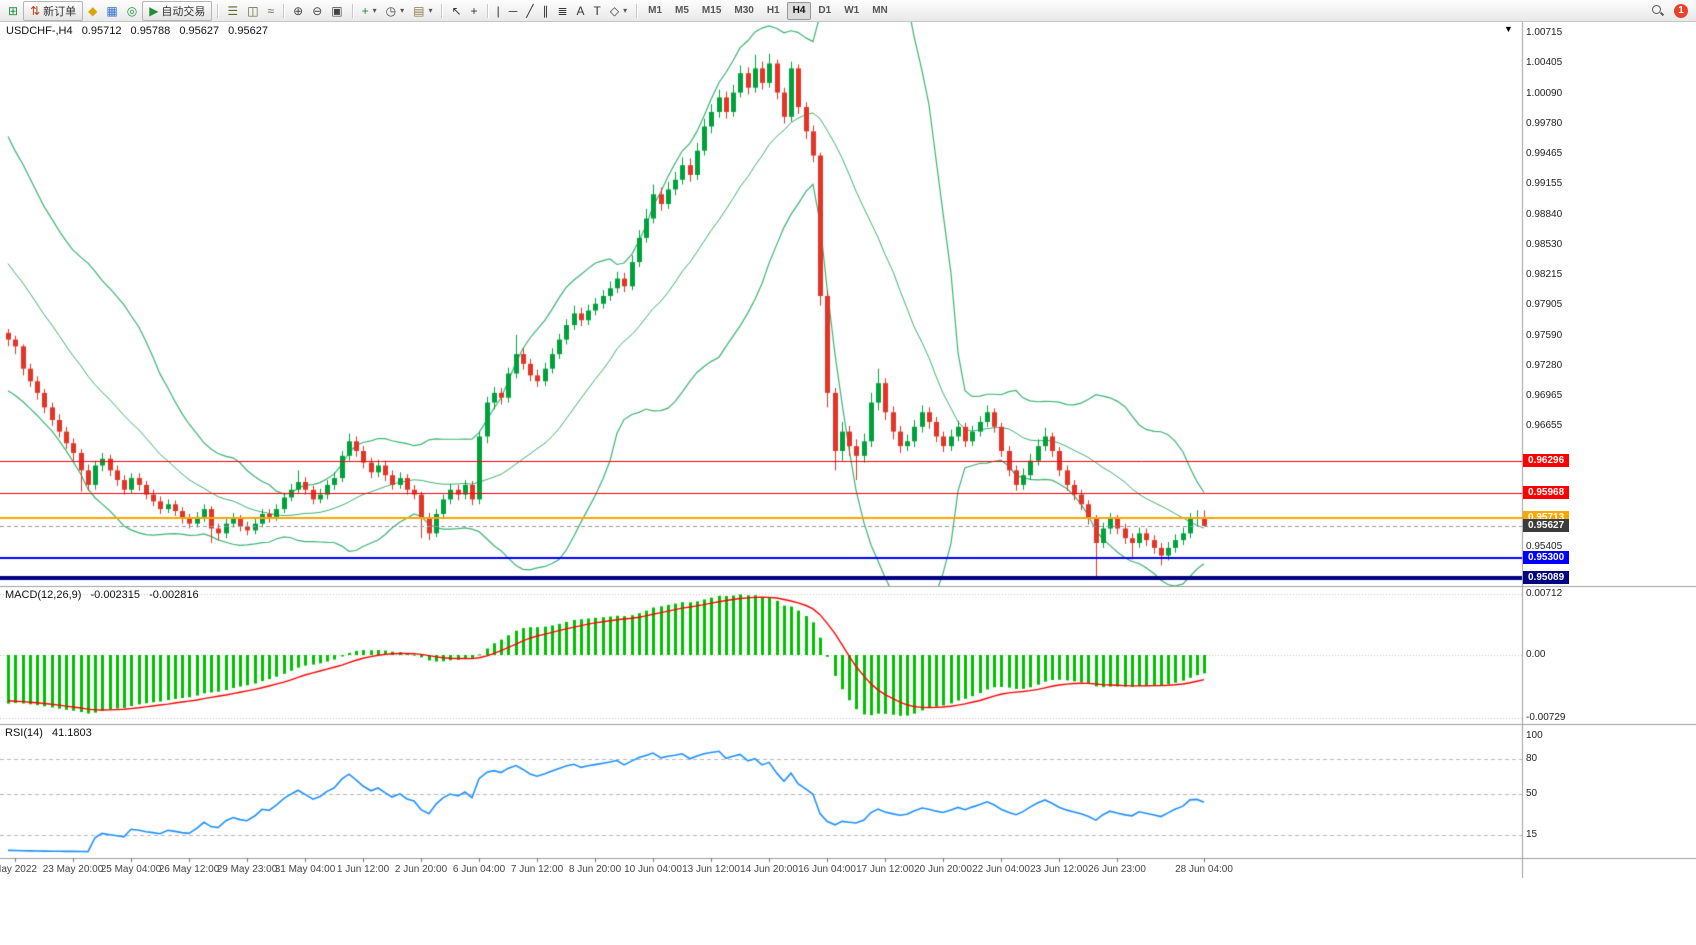 Image resolution: width=1696 pixels, height=945 pixels. I want to click on crosshair-icon: +, so click(474, 10).